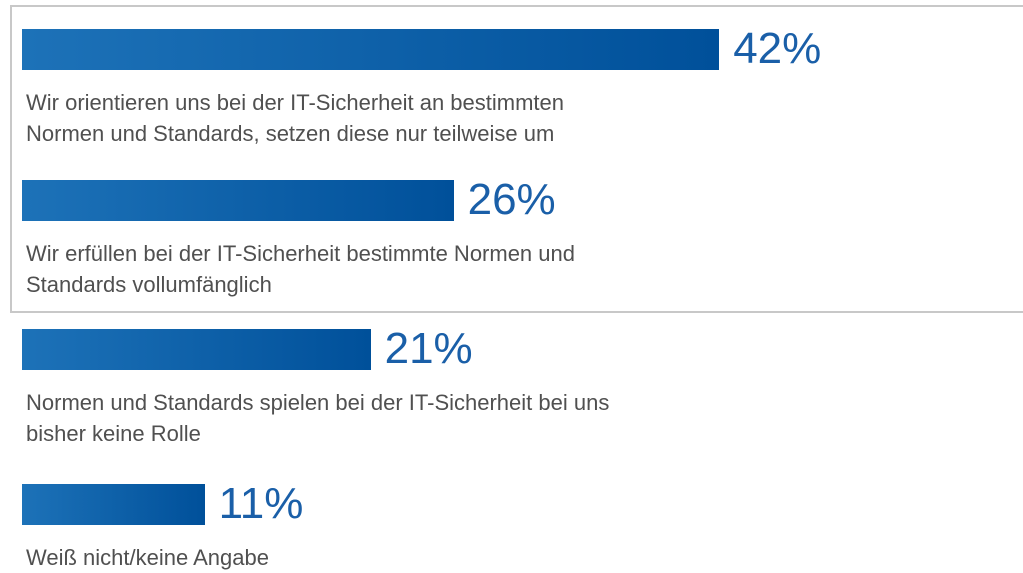  Describe the element at coordinates (147, 557) in the screenshot. I see `category-label: Weiß nicht/keine Angabe` at that location.